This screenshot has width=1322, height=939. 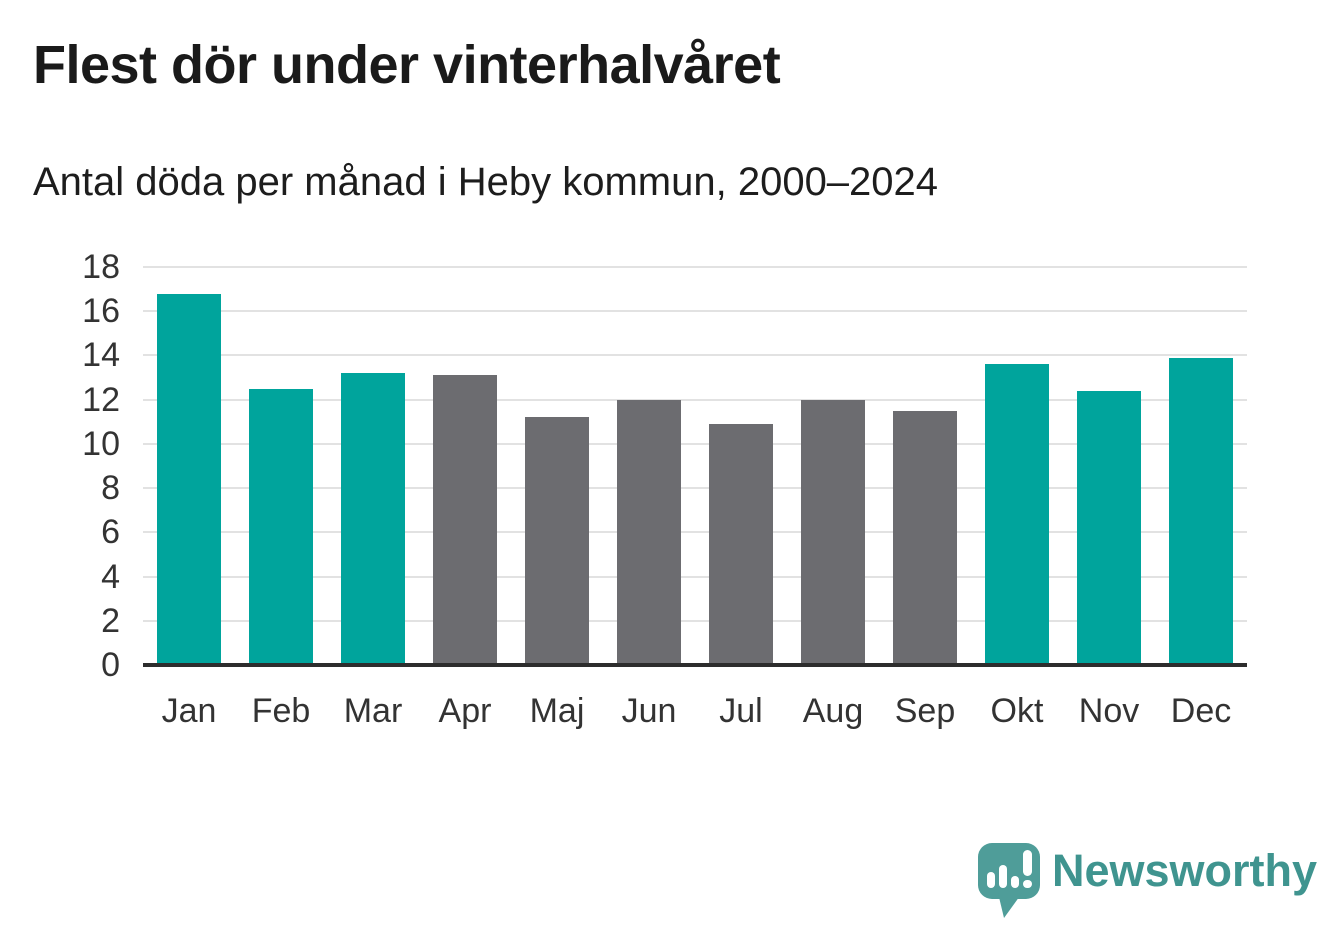 What do you see at coordinates (649, 711) in the screenshot?
I see `x-tick-label-jun: Jun` at bounding box center [649, 711].